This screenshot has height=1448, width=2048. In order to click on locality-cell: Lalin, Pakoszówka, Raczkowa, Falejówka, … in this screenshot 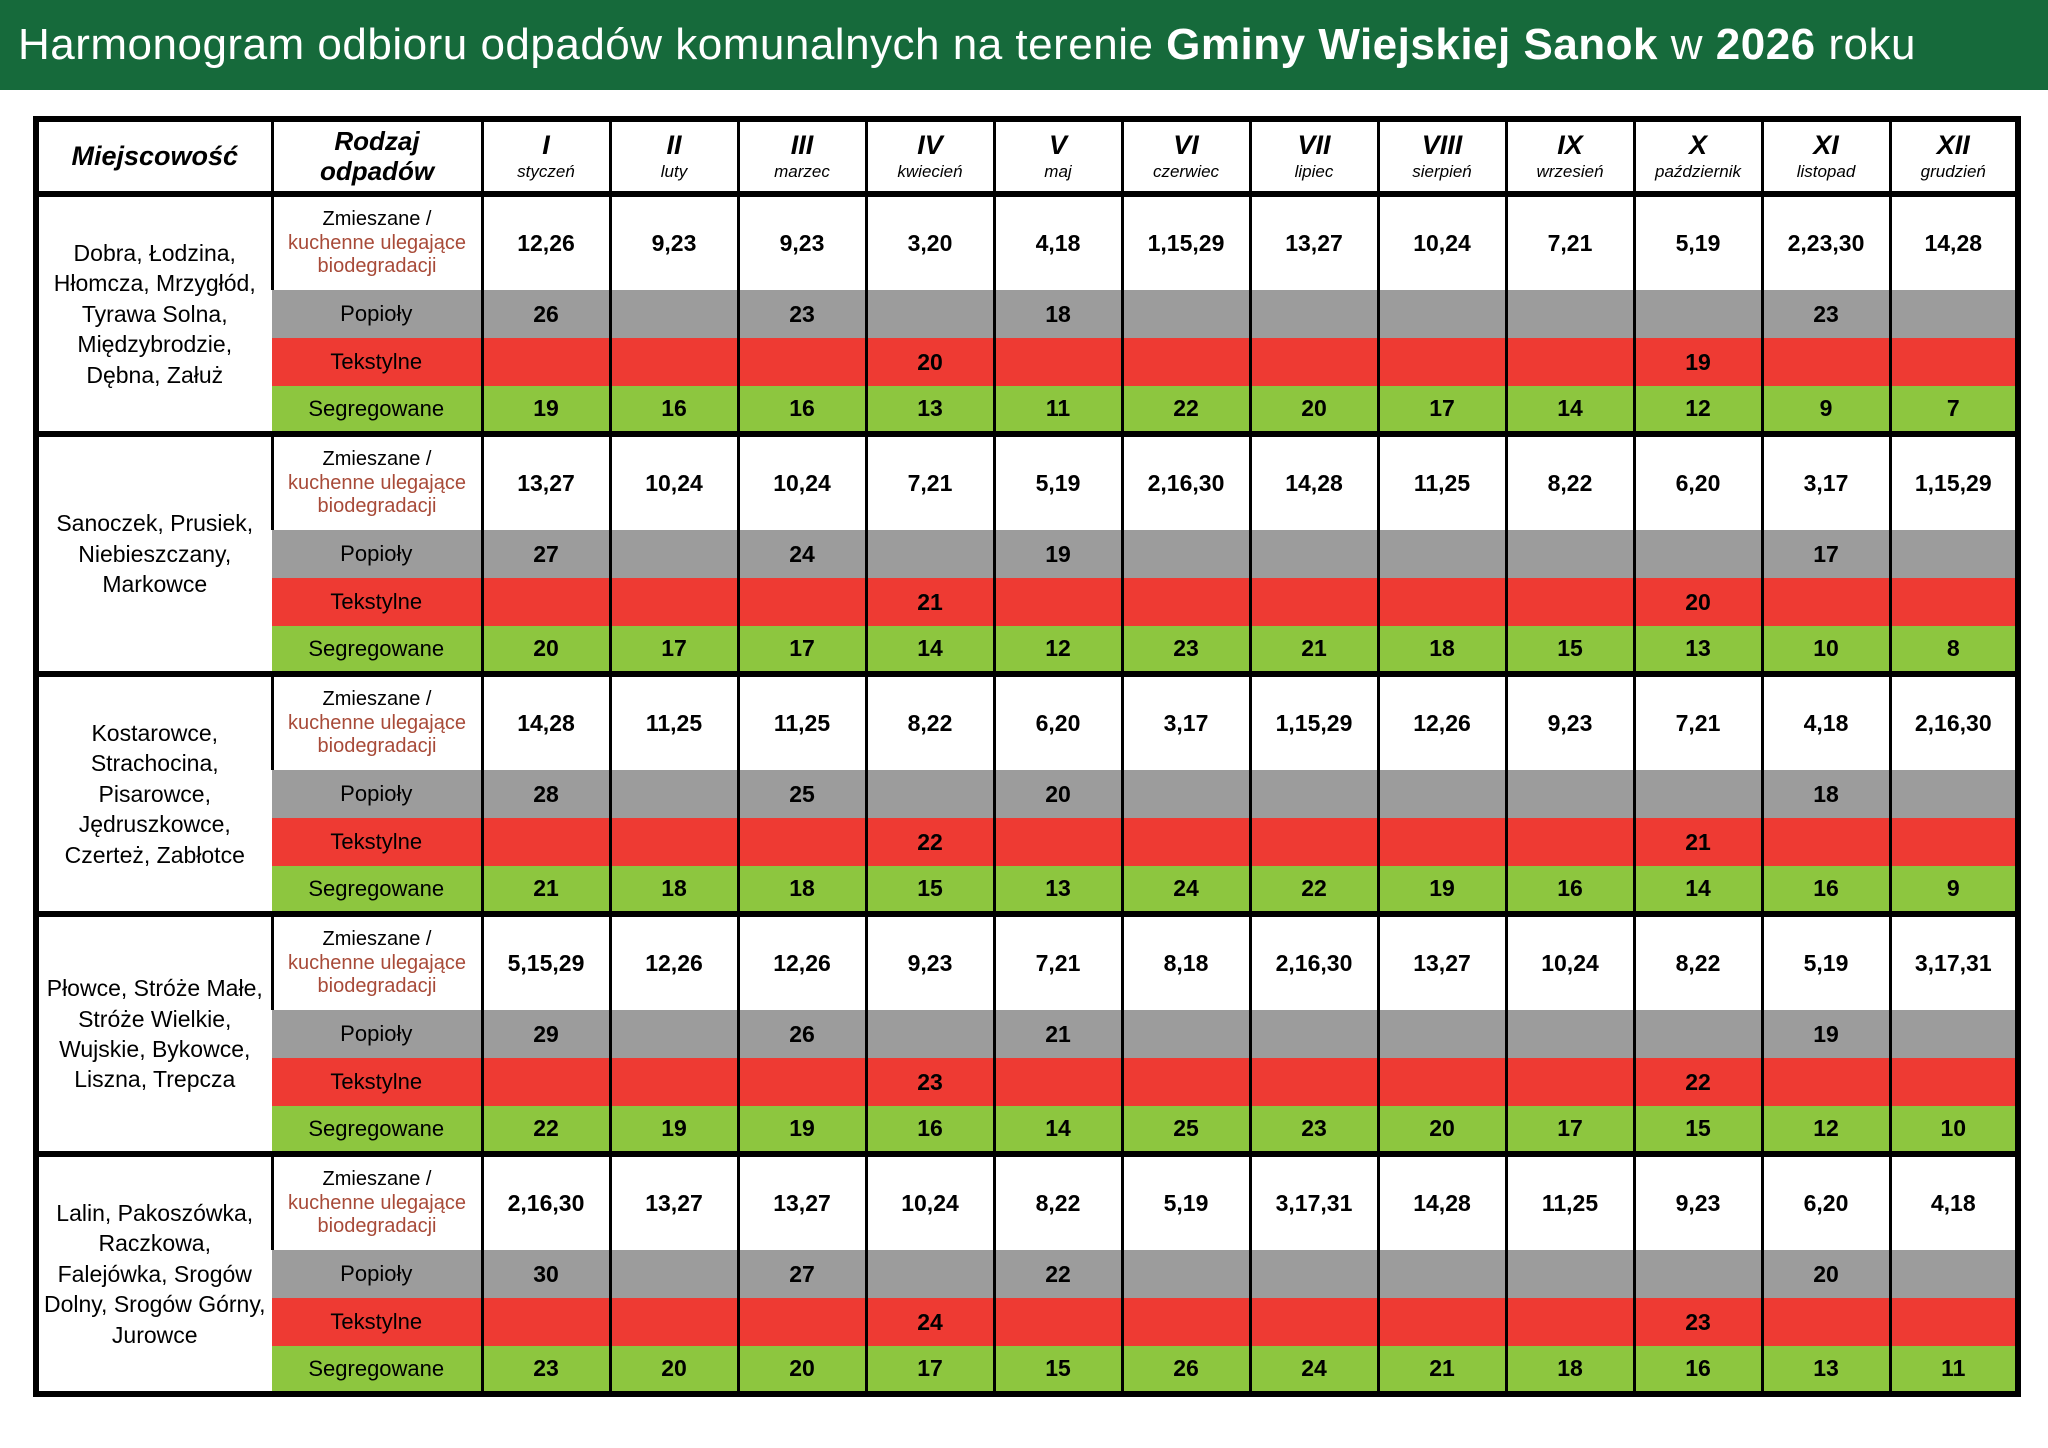, I will do `click(154, 1272)`.